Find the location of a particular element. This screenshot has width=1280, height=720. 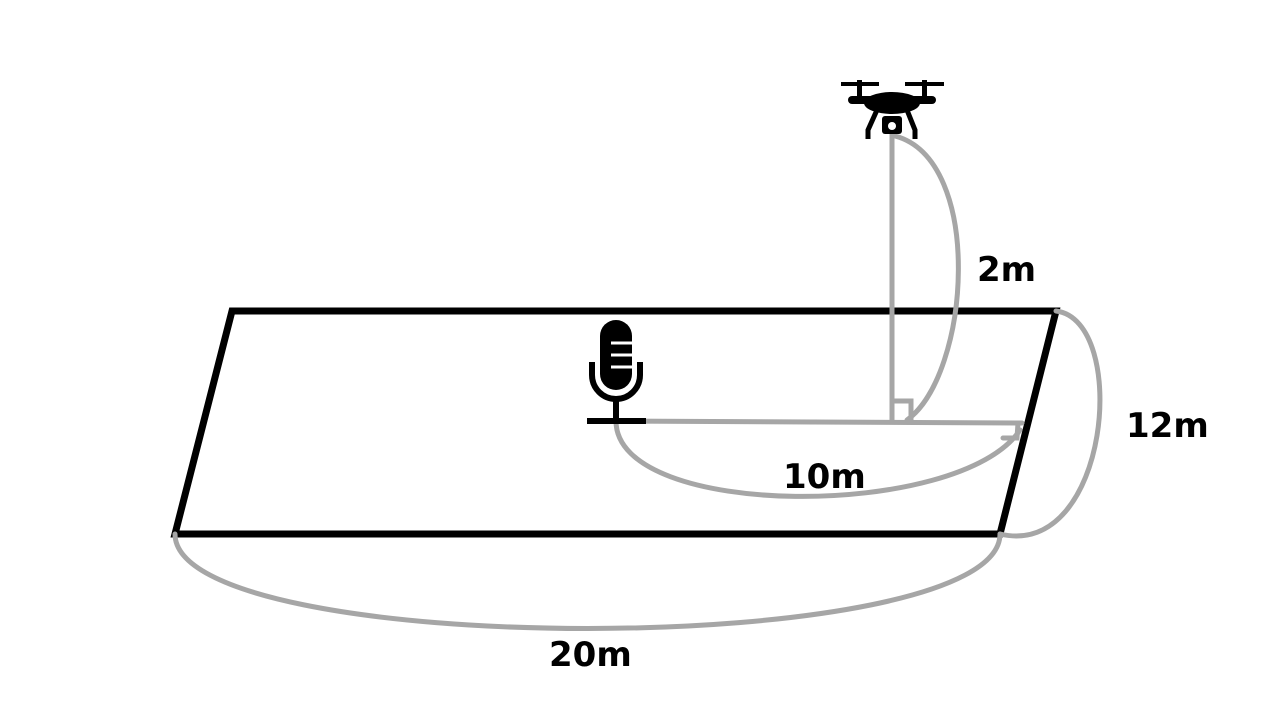

height-arc is located at coordinates (926, 278).